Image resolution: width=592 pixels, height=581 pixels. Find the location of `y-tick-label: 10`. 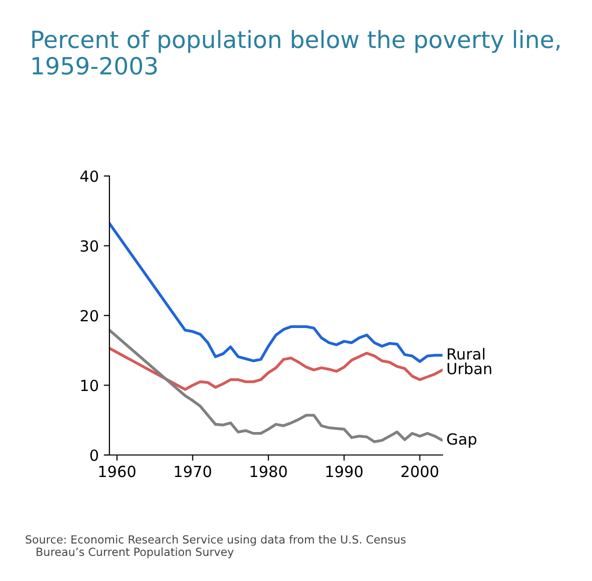

y-tick-label: 10 is located at coordinates (89, 386).